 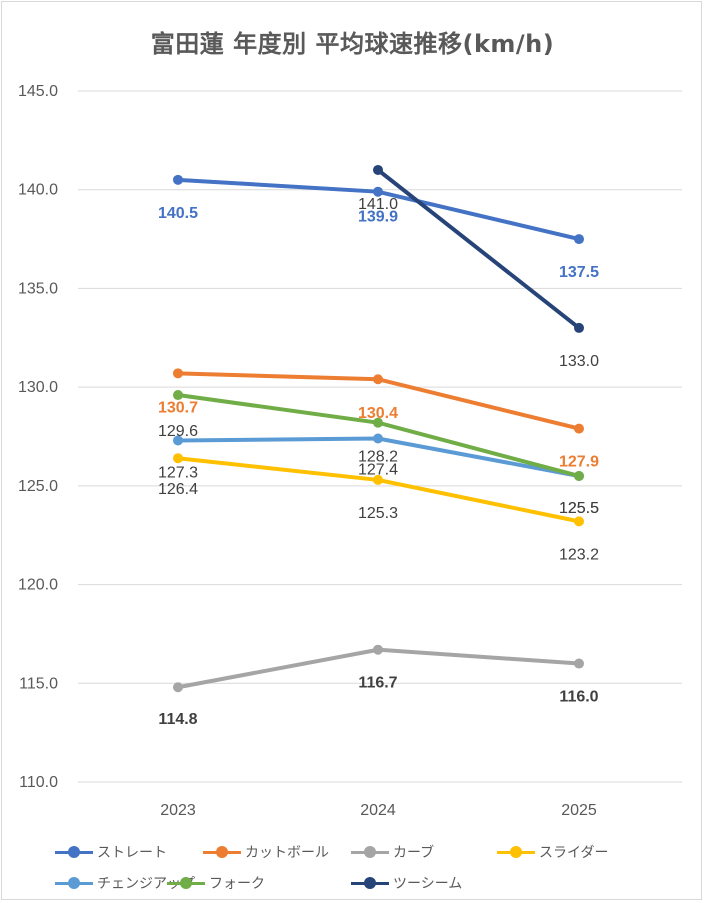 What do you see at coordinates (38, 585) in the screenshot?
I see `y-tick-label: 120.0` at bounding box center [38, 585].